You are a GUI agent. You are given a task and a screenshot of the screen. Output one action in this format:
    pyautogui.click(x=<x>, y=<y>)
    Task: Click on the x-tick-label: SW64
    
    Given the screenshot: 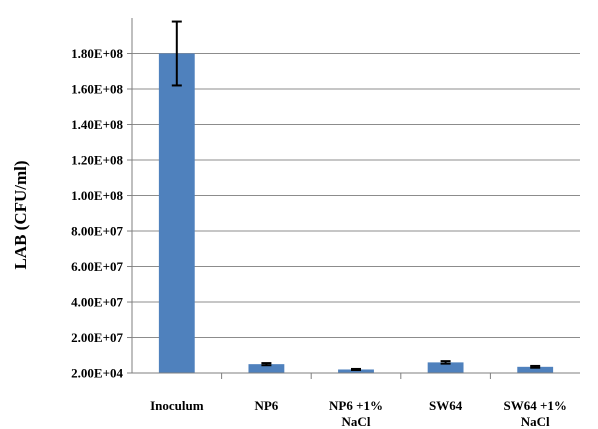 What is the action you would take?
    pyautogui.click(x=446, y=405)
    